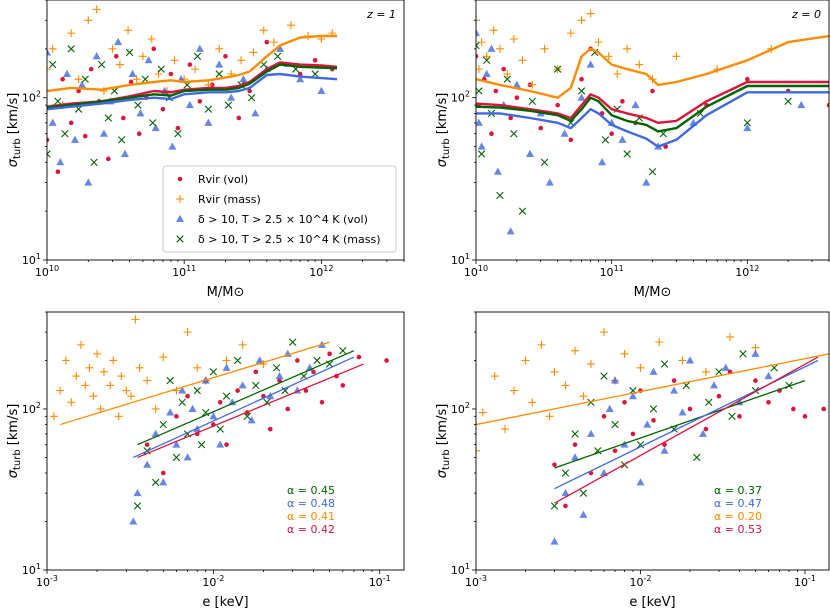 The height and width of the screenshot is (608, 830). Describe the element at coordinates (460, 259) in the screenshot. I see `y-tick-label: 10¹` at that location.